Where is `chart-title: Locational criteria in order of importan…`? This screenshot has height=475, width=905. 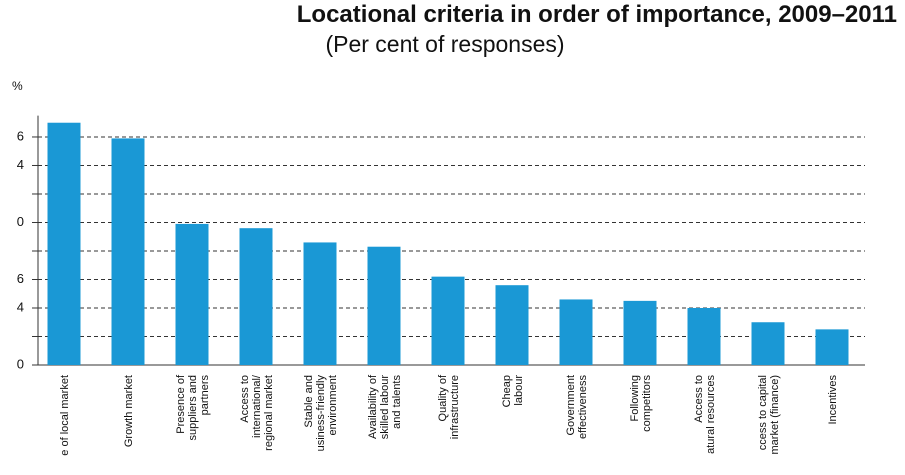 chart-title: Locational criteria in order of importan… is located at coordinates (597, 14).